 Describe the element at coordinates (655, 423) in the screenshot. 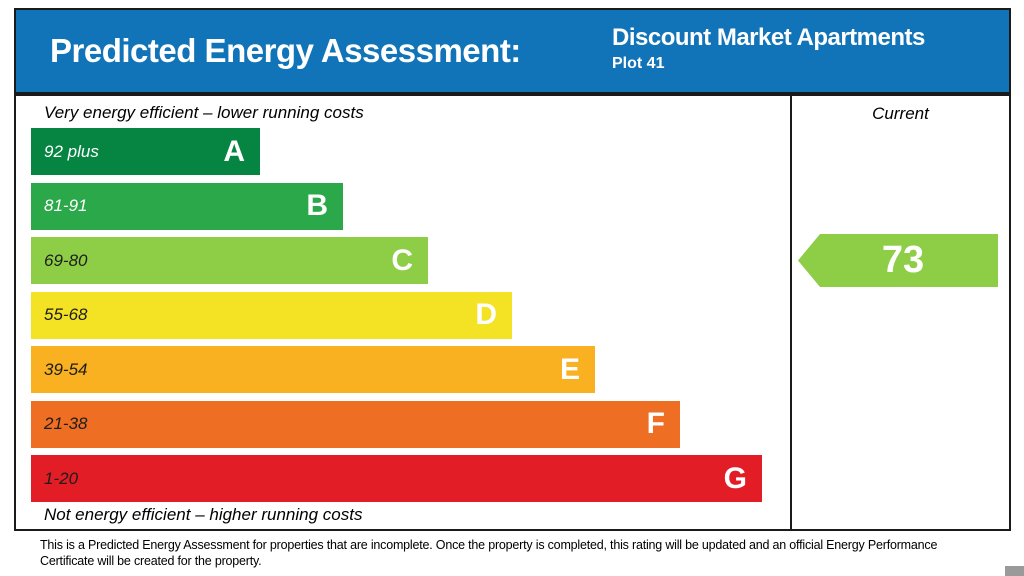

I see `band-letter: F` at that location.